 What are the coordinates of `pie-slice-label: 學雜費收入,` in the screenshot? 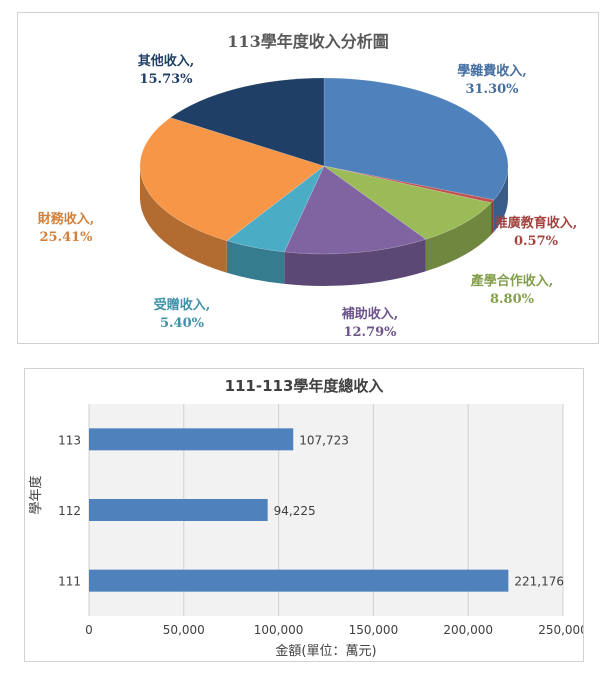 It's located at (492, 71).